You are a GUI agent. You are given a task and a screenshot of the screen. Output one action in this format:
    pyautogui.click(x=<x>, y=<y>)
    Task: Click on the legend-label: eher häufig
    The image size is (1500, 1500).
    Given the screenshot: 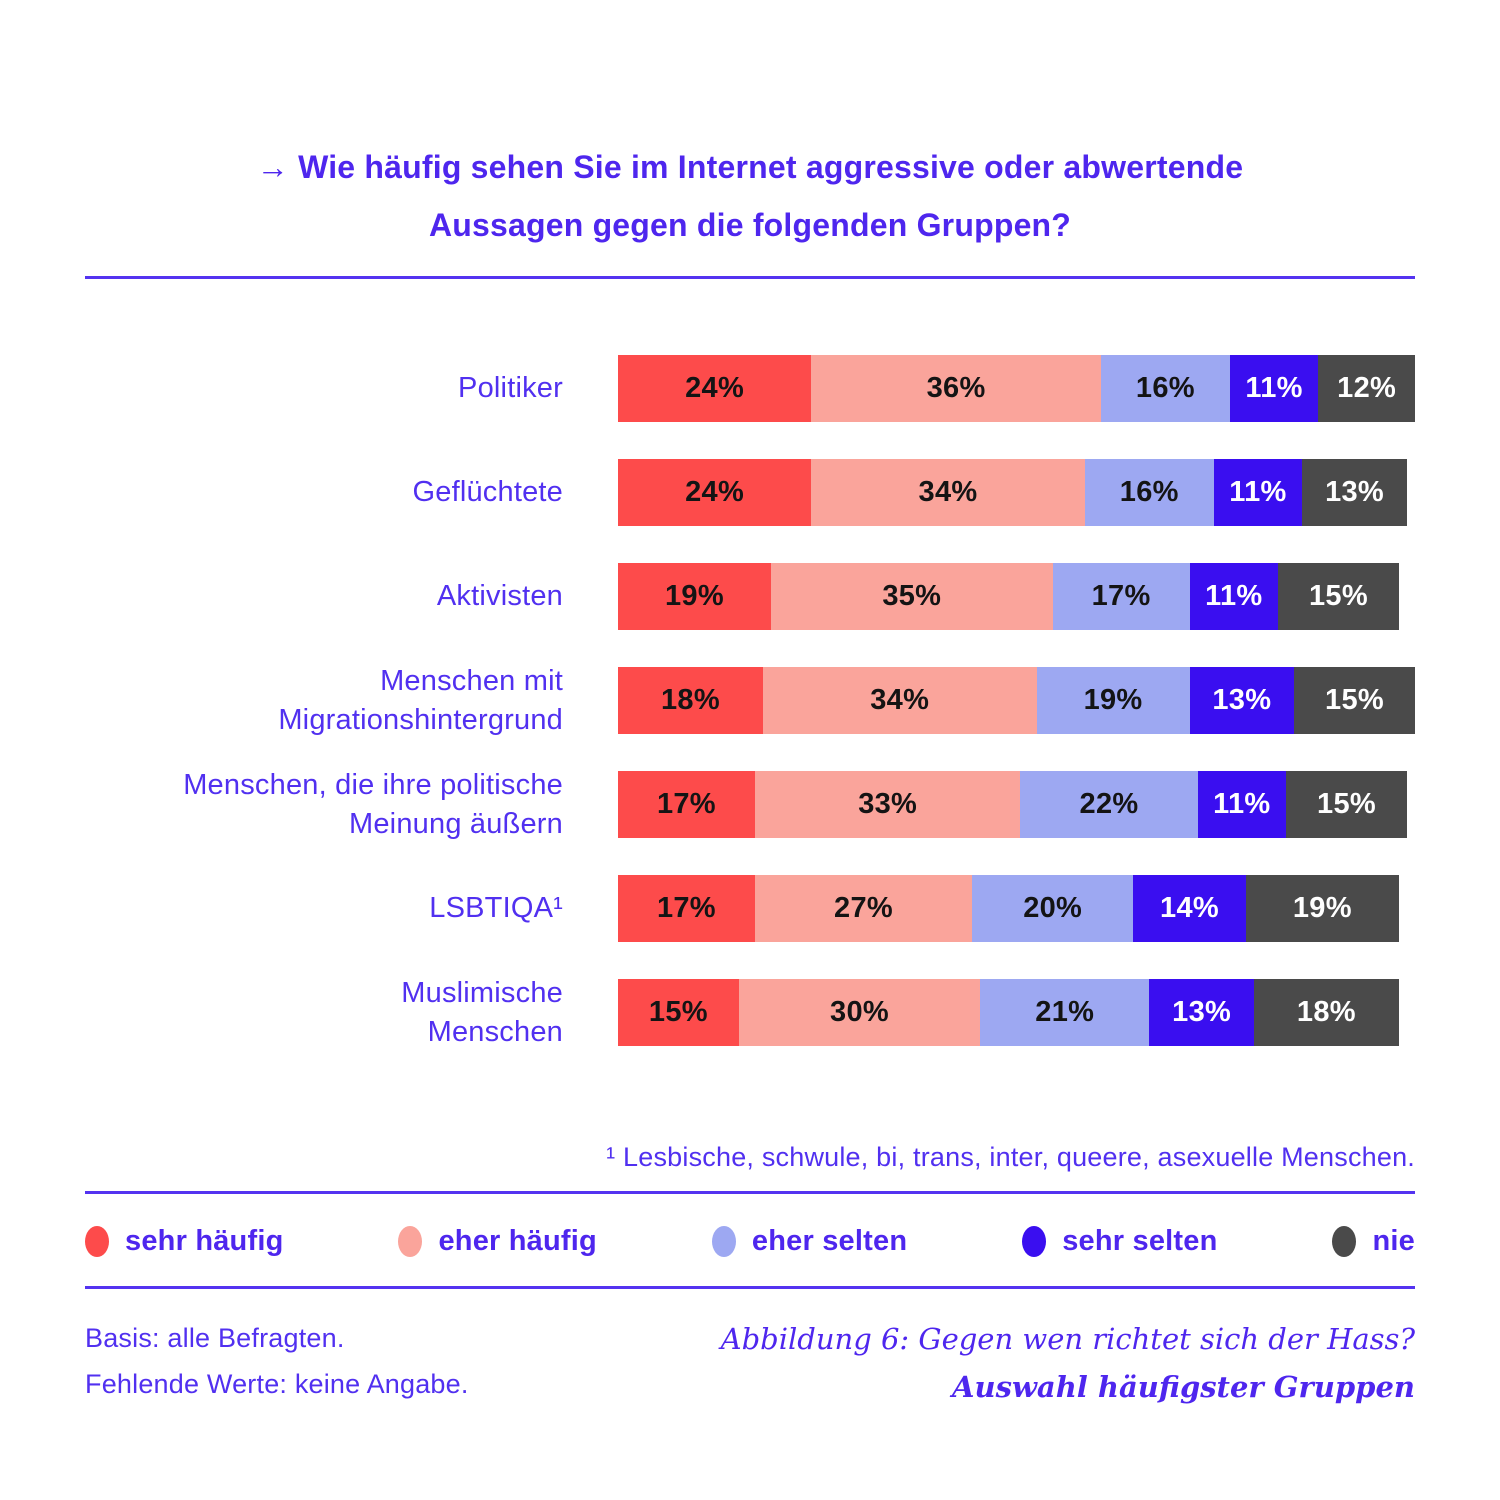 What is the action you would take?
    pyautogui.click(x=517, y=1240)
    